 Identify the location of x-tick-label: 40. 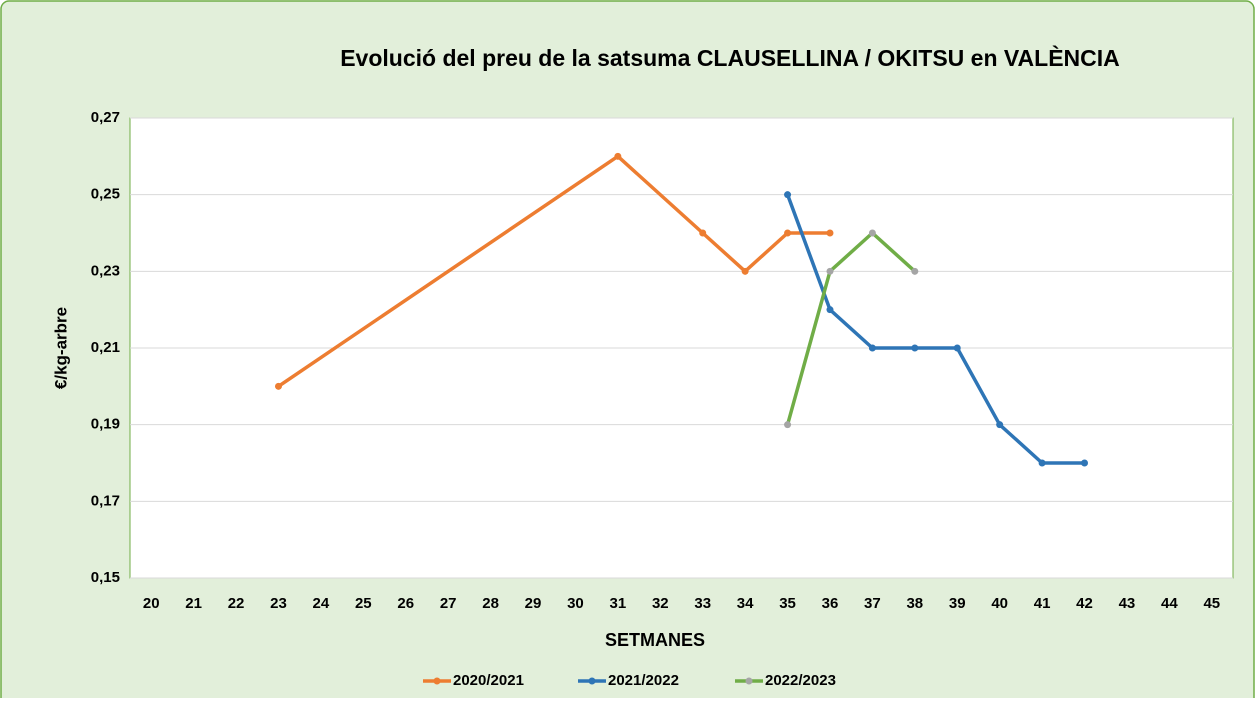
(999, 603).